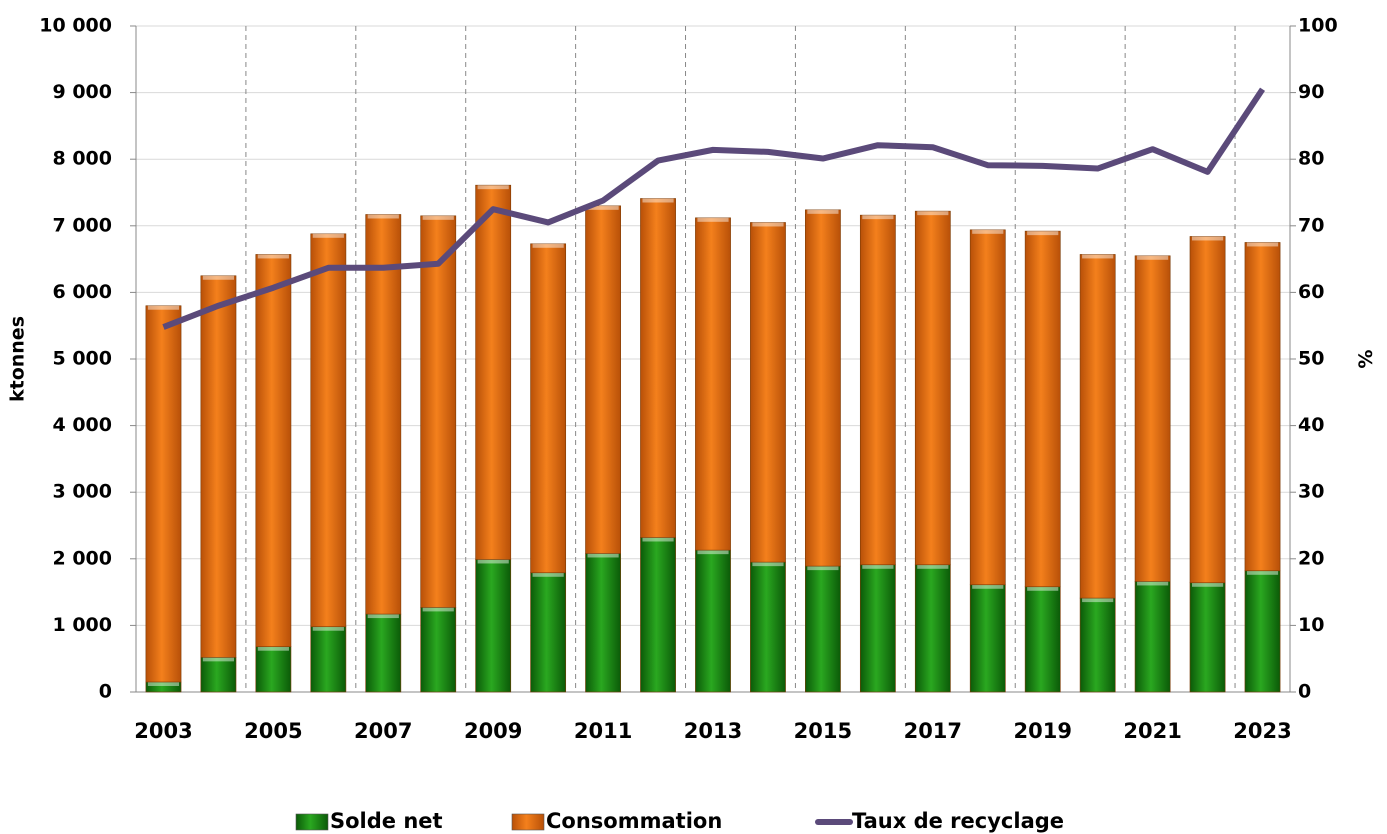 Image resolution: width=1387 pixels, height=834 pixels. What do you see at coordinates (493, 731) in the screenshot?
I see `x-tick-label: 2009` at bounding box center [493, 731].